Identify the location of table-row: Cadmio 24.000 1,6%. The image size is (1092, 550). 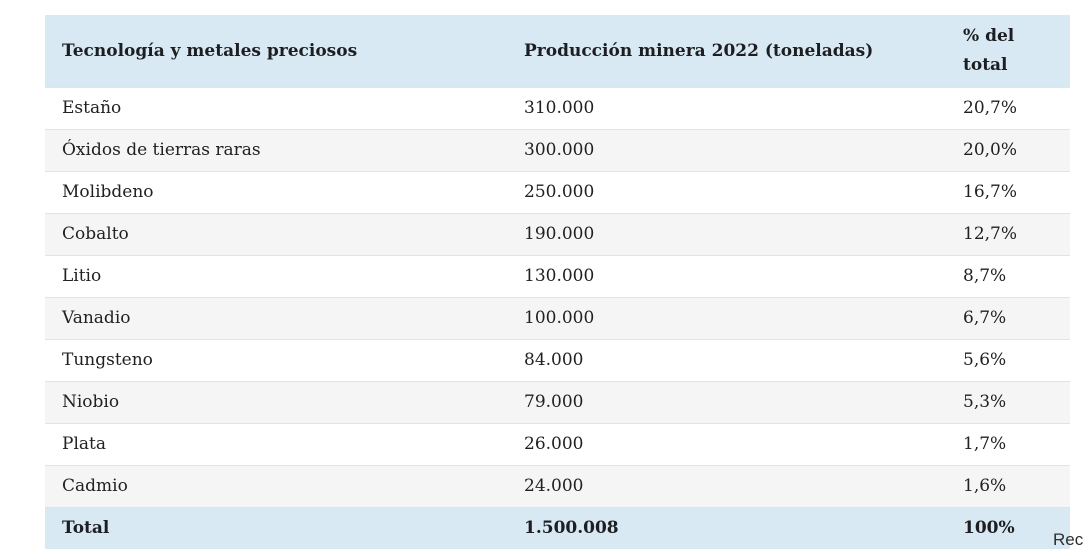
(557, 486).